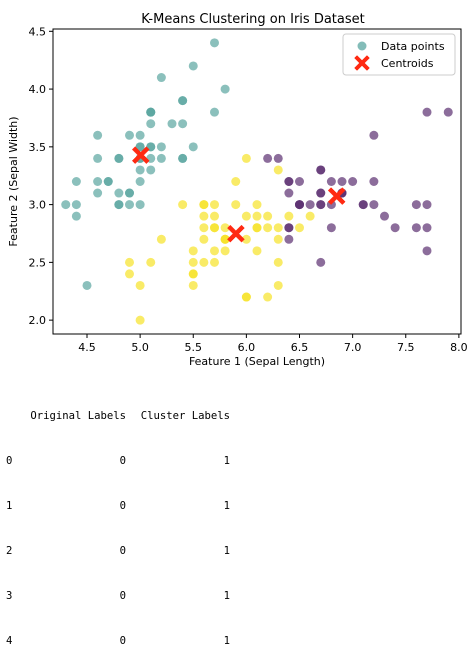  What do you see at coordinates (362, 46) in the screenshot?
I see `legend-data-points-marker` at bounding box center [362, 46].